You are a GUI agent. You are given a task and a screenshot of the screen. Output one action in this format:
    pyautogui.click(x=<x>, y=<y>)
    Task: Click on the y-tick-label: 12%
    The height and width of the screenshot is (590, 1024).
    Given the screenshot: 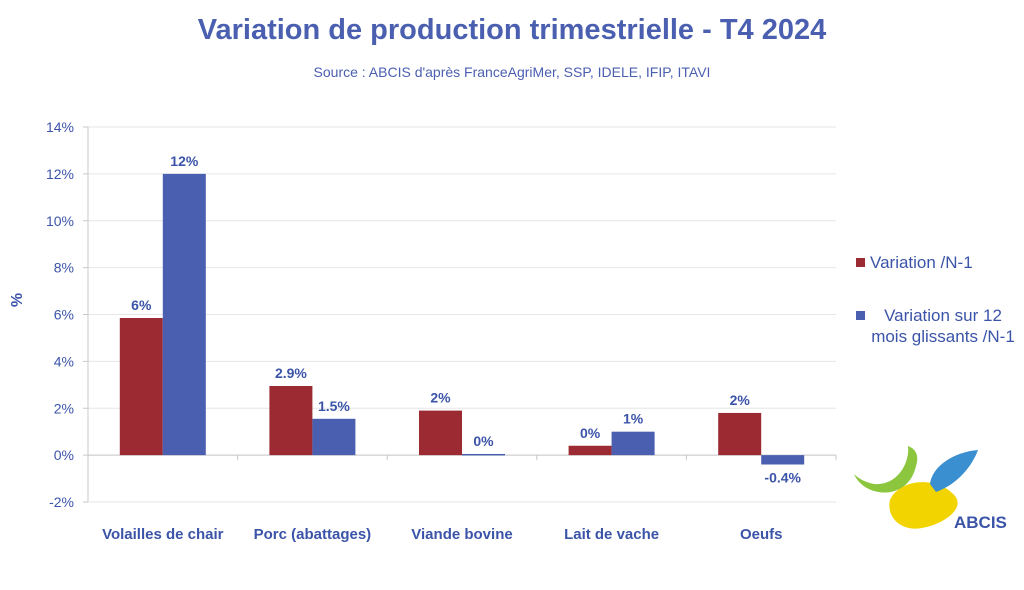 What is the action you would take?
    pyautogui.click(x=60, y=174)
    